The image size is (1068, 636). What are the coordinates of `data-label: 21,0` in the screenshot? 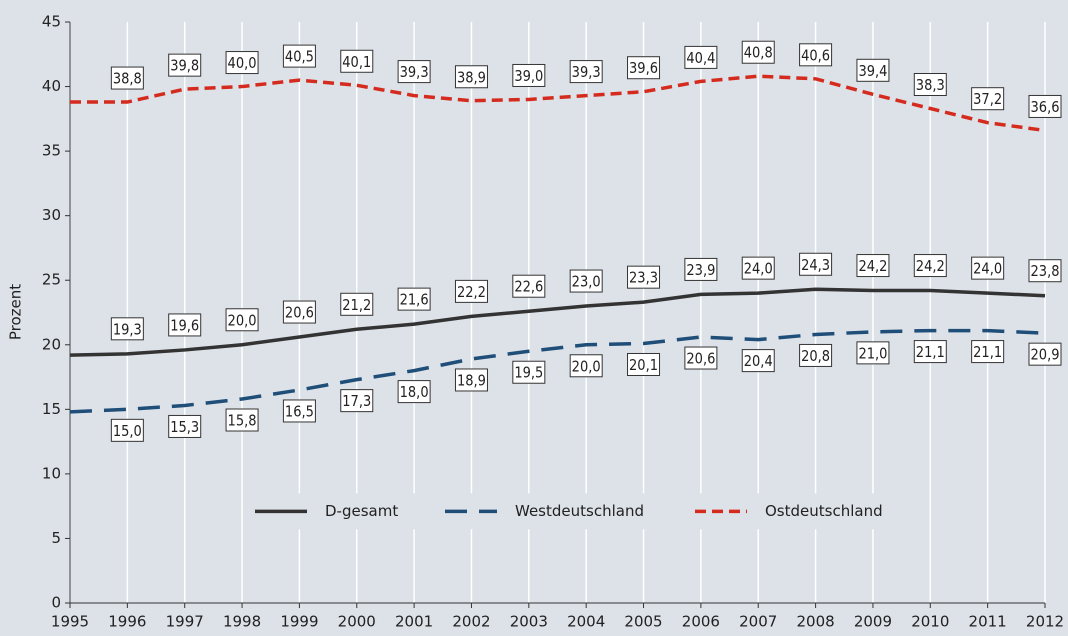 It's located at (872, 353).